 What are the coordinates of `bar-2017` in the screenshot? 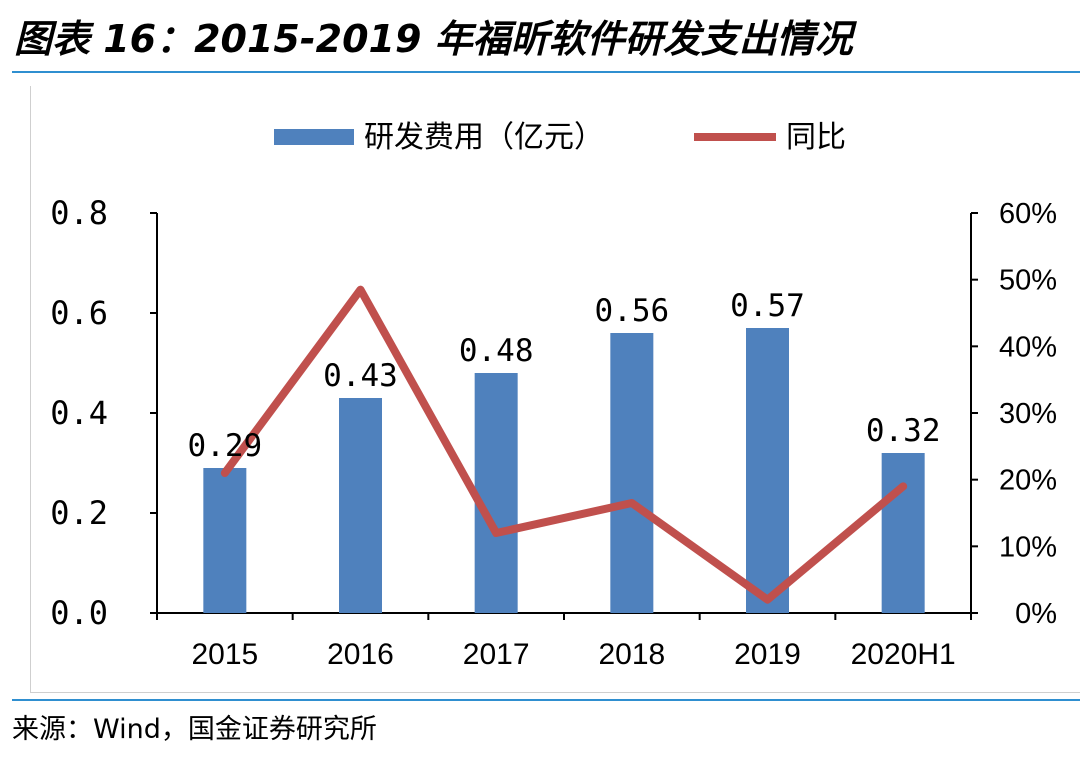 It's located at (496, 493).